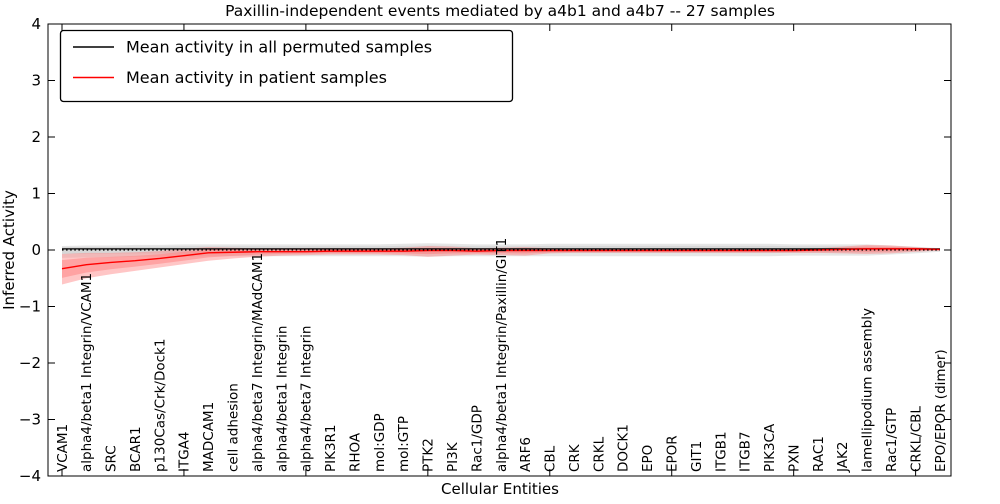  I want to click on x-category-label: alpha4/beta1 Integrin, so click(282, 399).